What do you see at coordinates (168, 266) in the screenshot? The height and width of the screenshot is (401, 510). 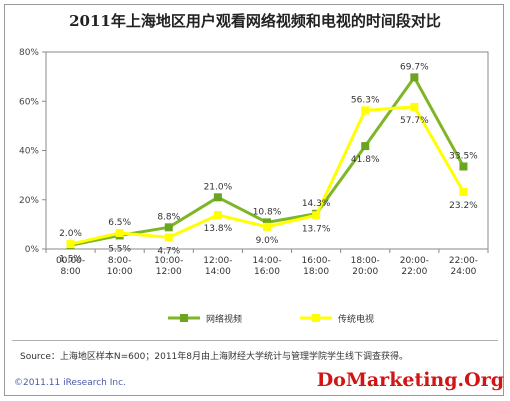 I see `x-tick-label: 10:00-12:00` at bounding box center [168, 266].